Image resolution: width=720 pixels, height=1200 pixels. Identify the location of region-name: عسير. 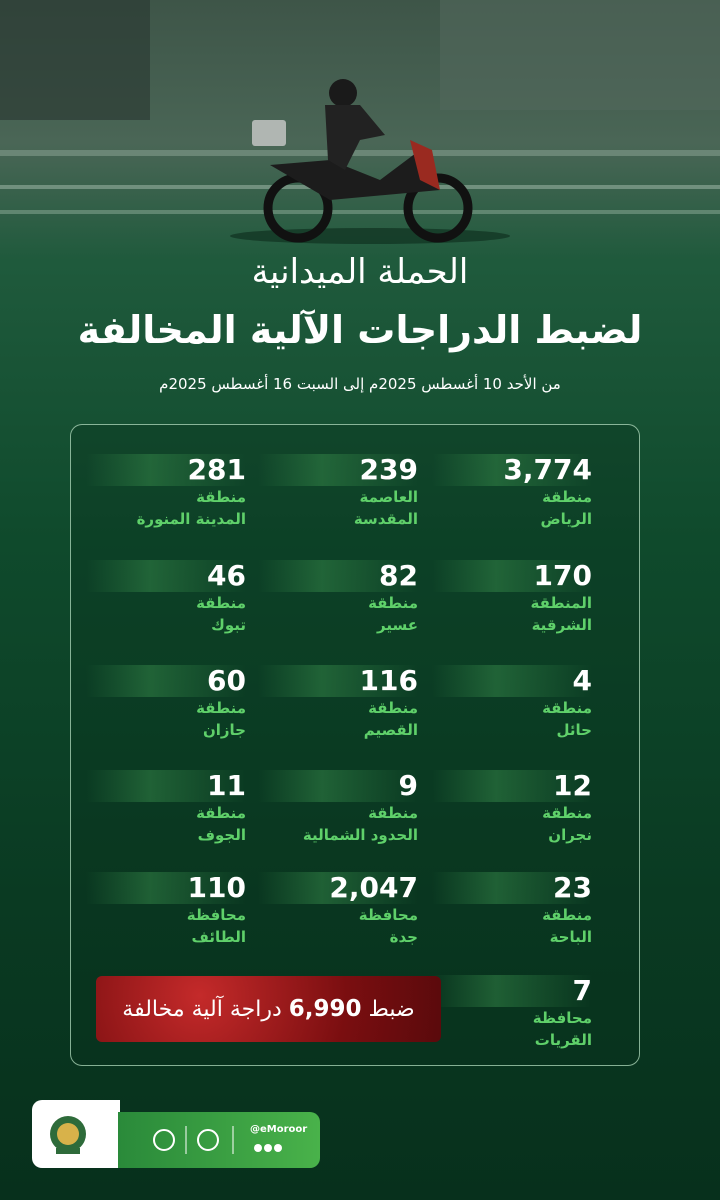
(397, 625).